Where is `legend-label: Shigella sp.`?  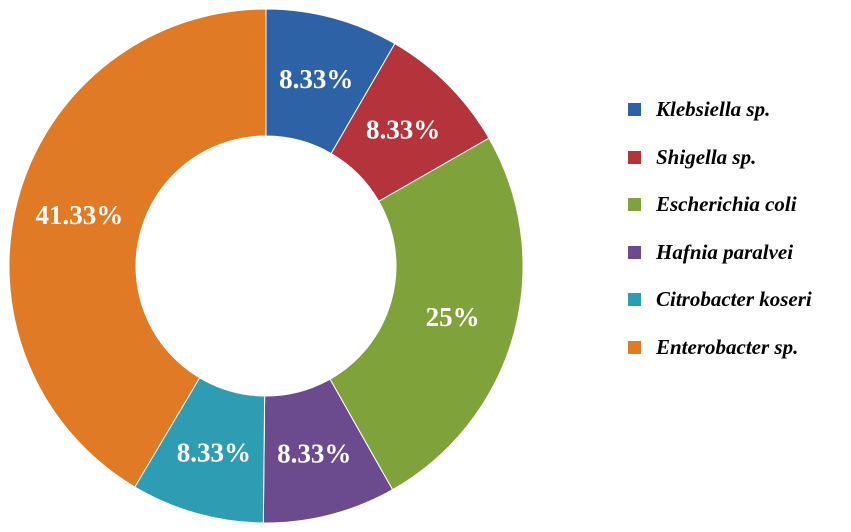 legend-label: Shigella sp. is located at coordinates (706, 156).